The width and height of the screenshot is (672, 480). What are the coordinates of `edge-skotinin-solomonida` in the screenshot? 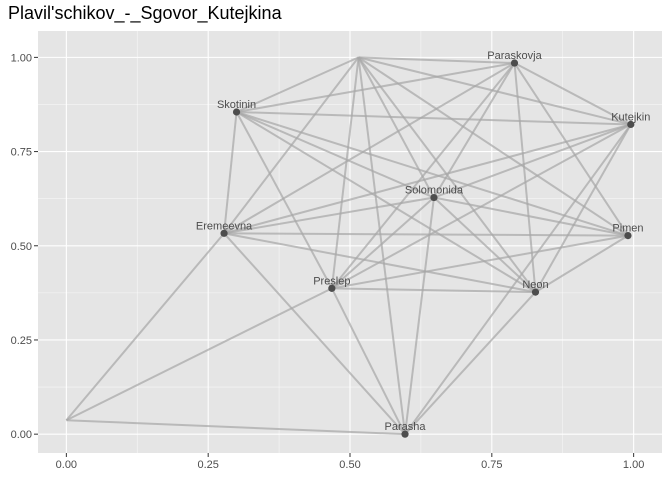 It's located at (335, 155).